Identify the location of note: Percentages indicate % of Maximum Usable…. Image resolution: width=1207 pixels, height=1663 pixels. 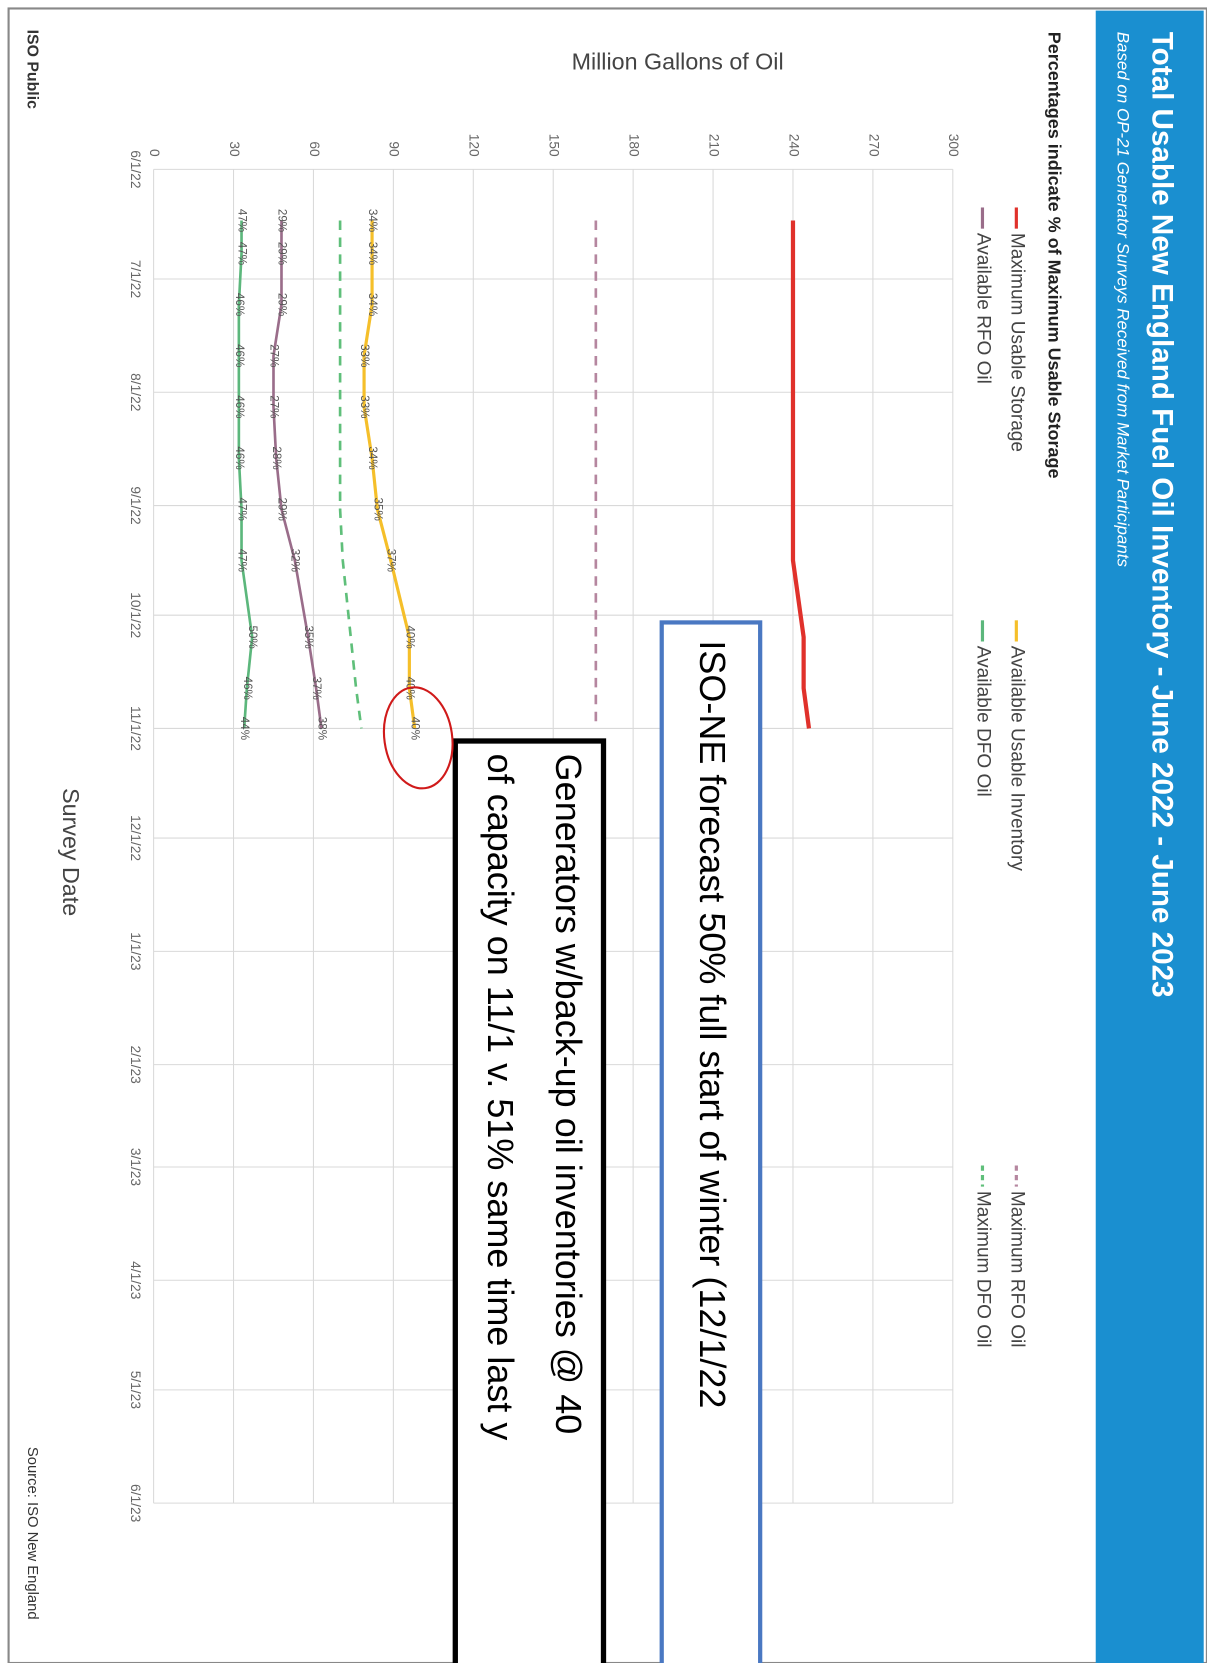
(1055, 255).